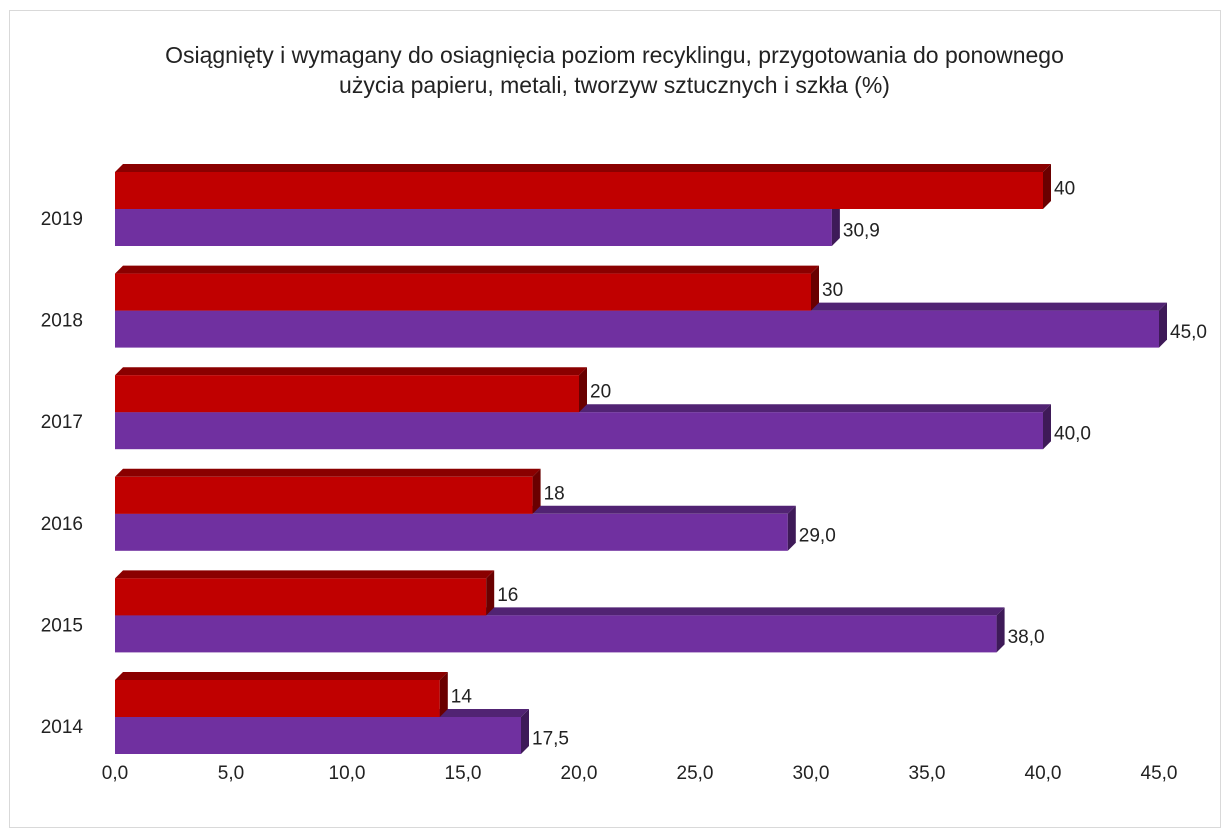 The width and height of the screenshot is (1229, 830). What do you see at coordinates (1043, 773) in the screenshot?
I see `x-tick-label: 40,0` at bounding box center [1043, 773].